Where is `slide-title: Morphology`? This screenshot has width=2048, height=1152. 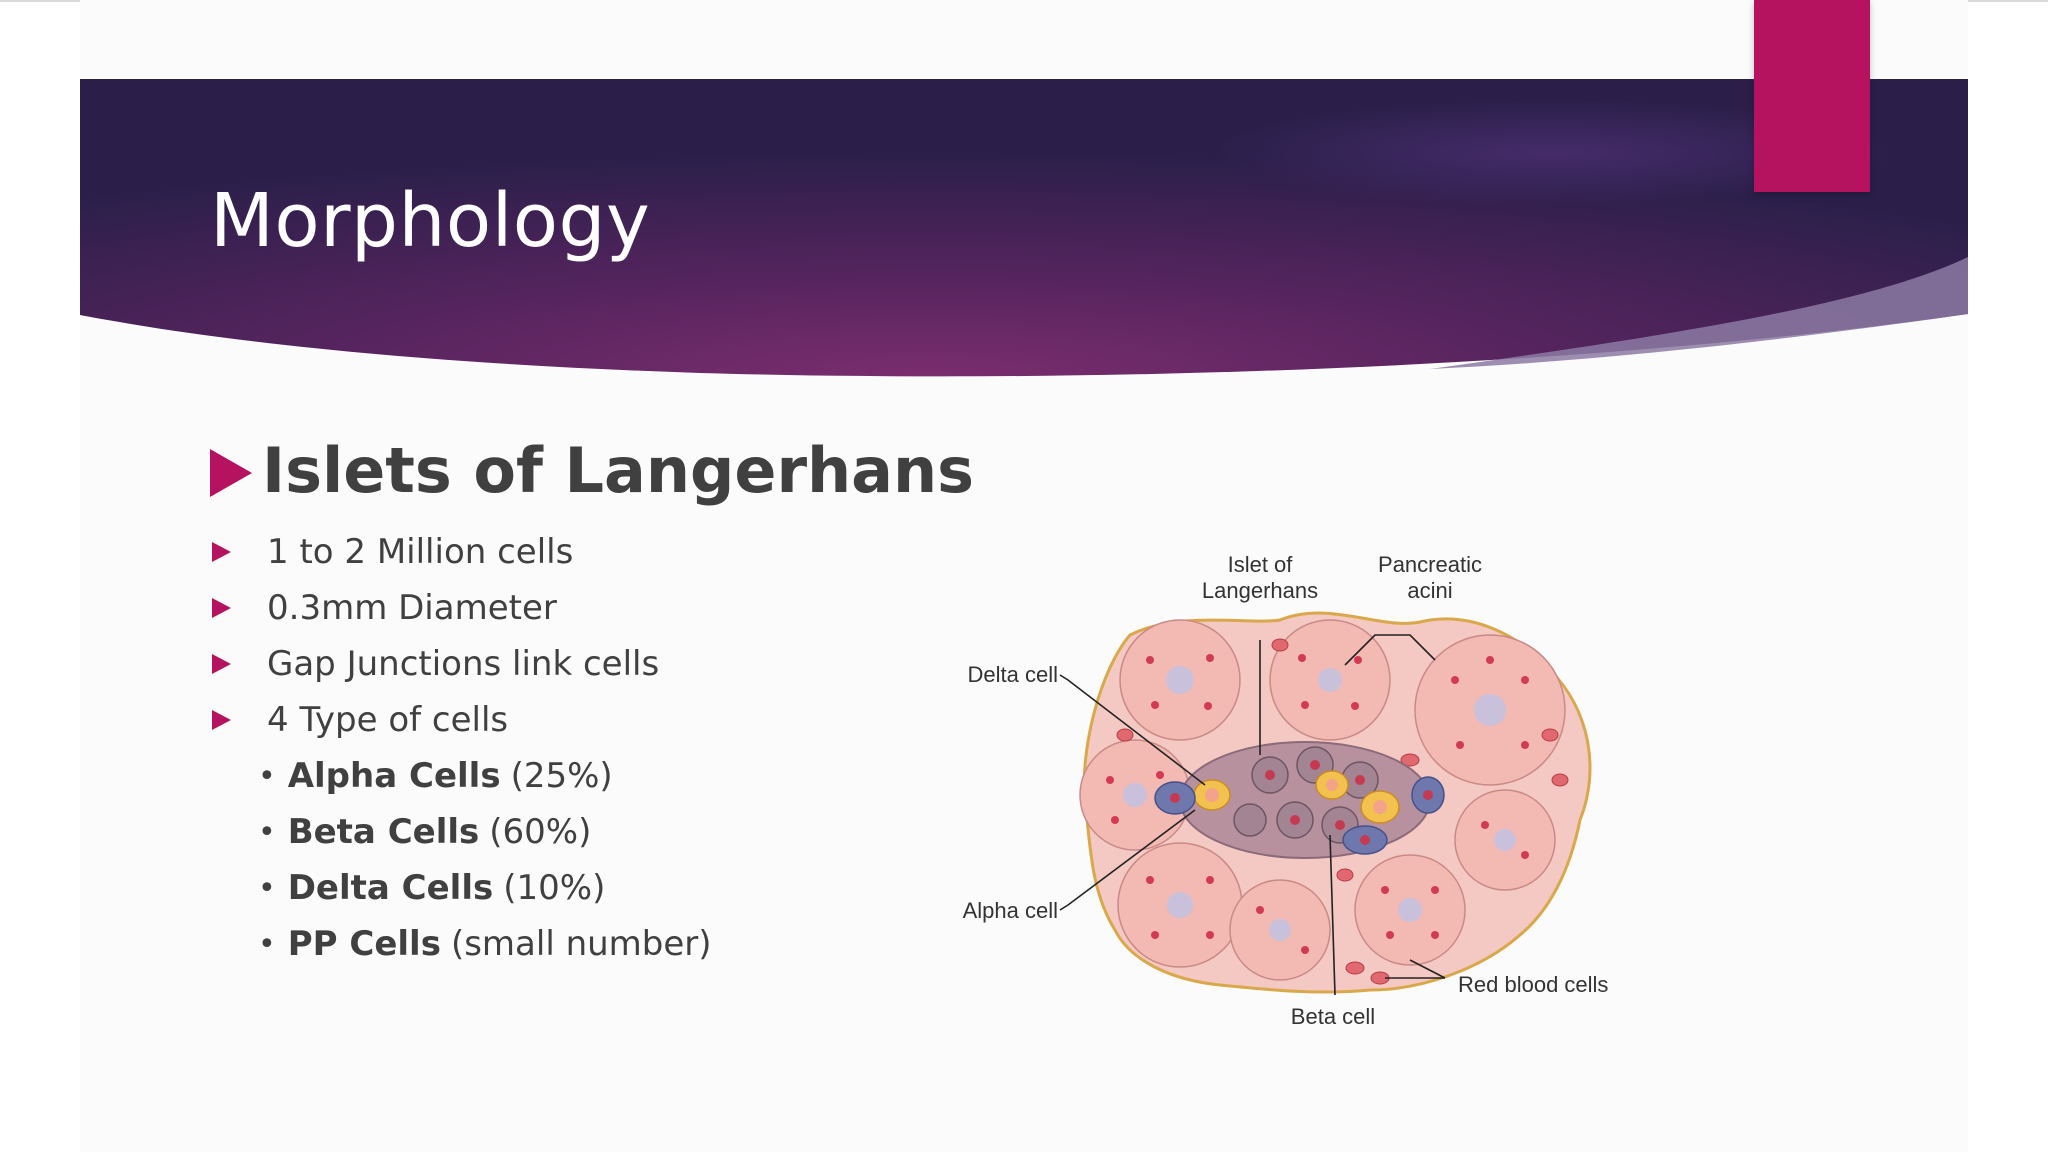
slide-title: Morphology is located at coordinates (430, 221).